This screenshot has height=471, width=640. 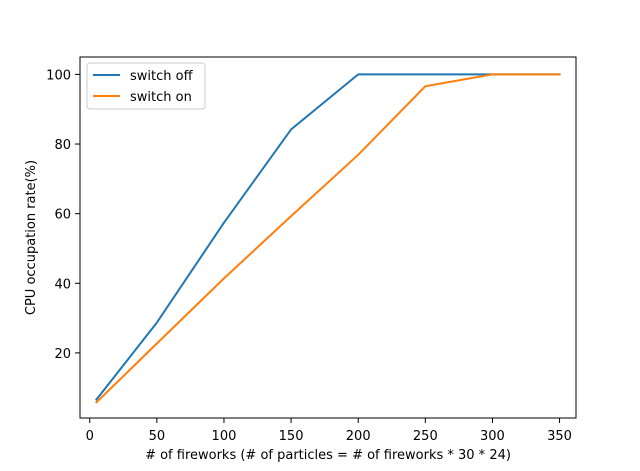 I want to click on legend: switch off switch on, so click(x=146, y=86).